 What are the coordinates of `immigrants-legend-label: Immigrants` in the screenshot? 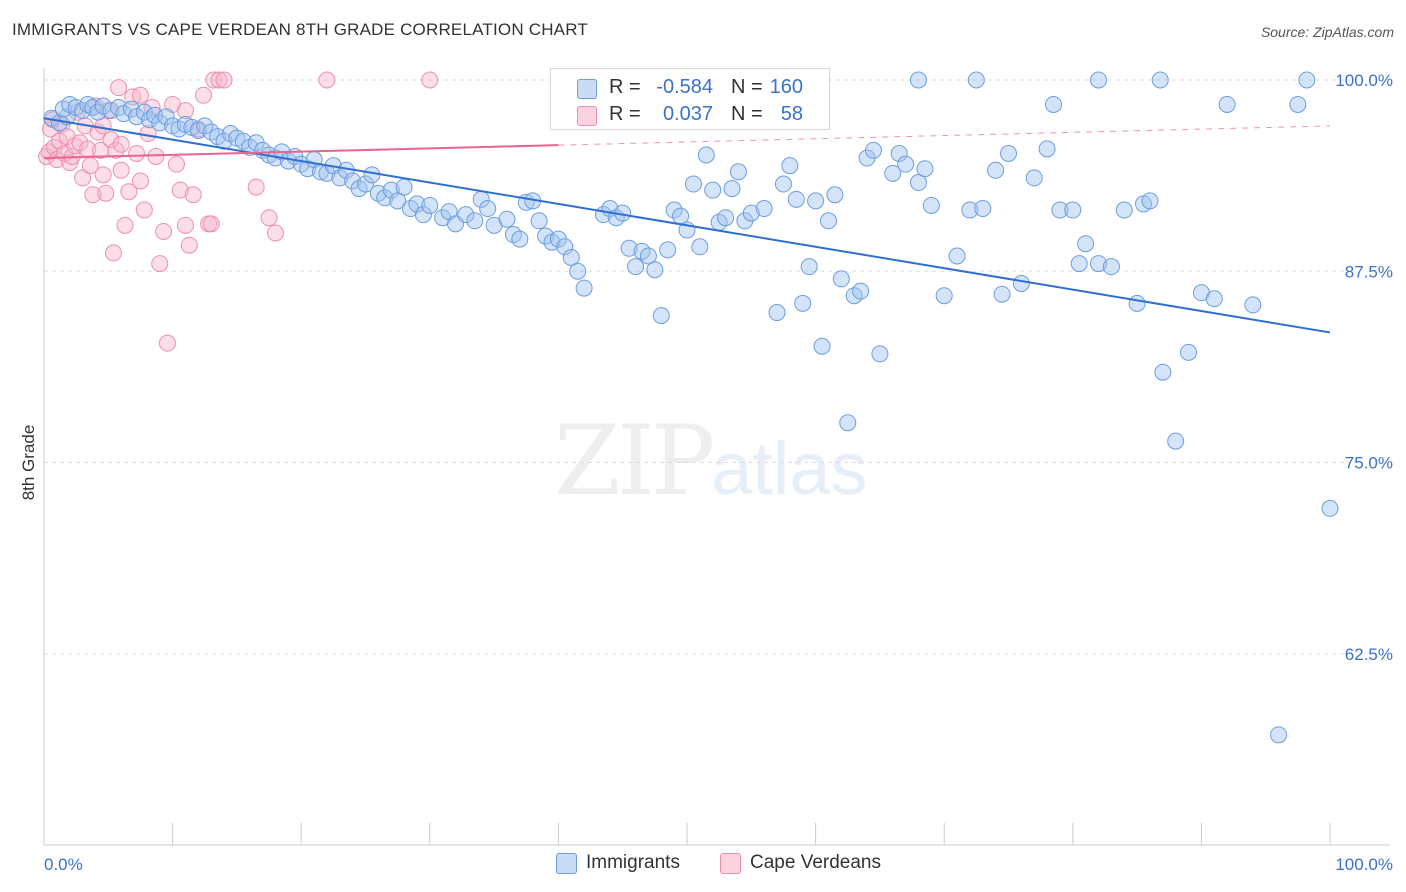 It's located at (633, 862).